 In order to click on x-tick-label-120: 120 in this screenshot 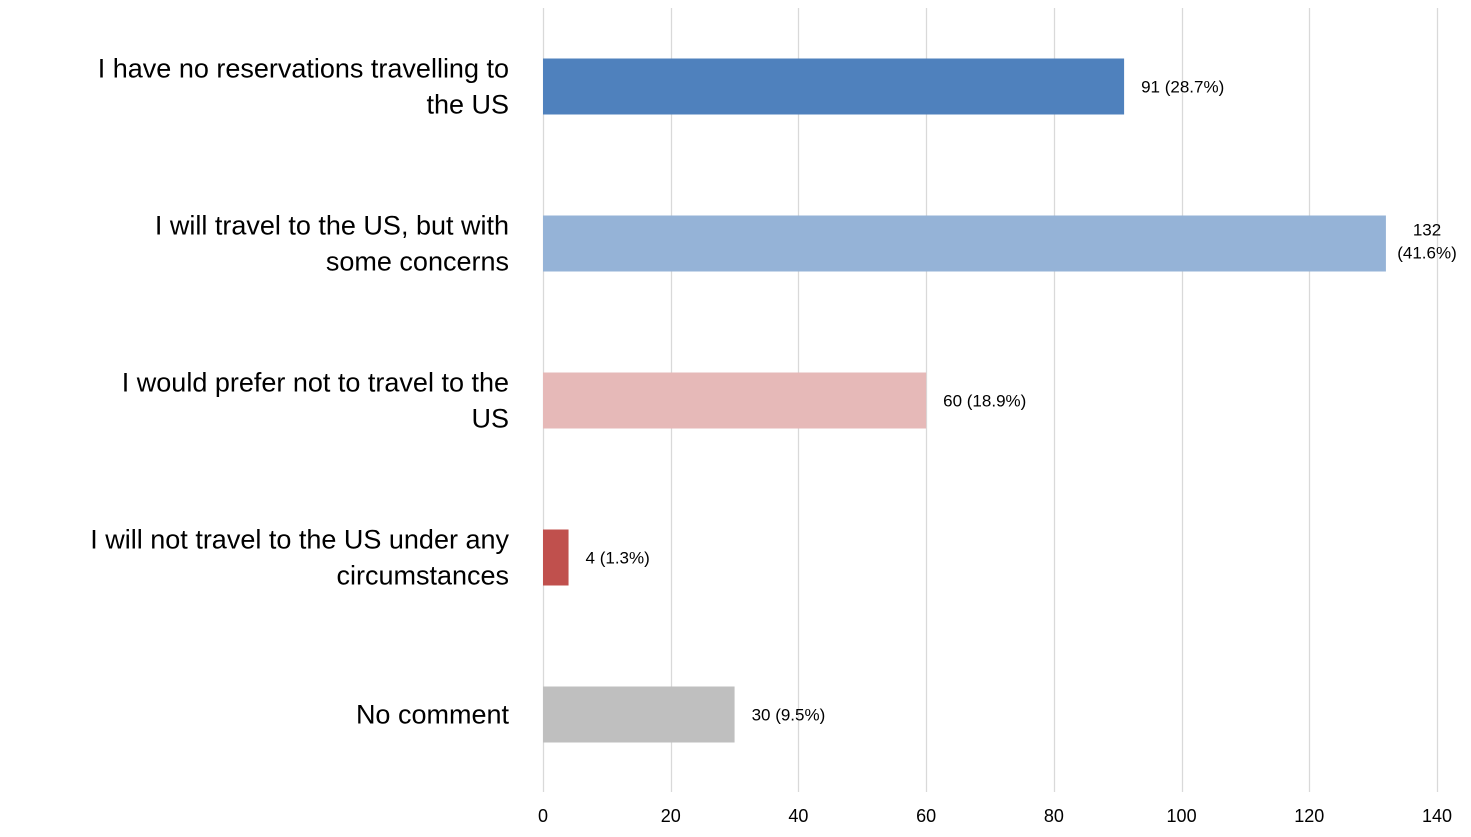, I will do `click(1309, 816)`.